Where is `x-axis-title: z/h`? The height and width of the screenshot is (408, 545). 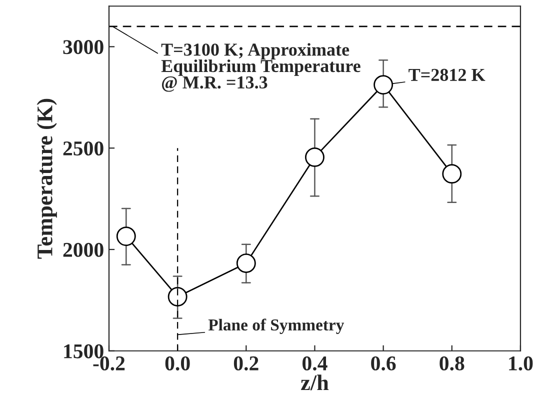
x-axis-title: z/h is located at coordinates (314, 382).